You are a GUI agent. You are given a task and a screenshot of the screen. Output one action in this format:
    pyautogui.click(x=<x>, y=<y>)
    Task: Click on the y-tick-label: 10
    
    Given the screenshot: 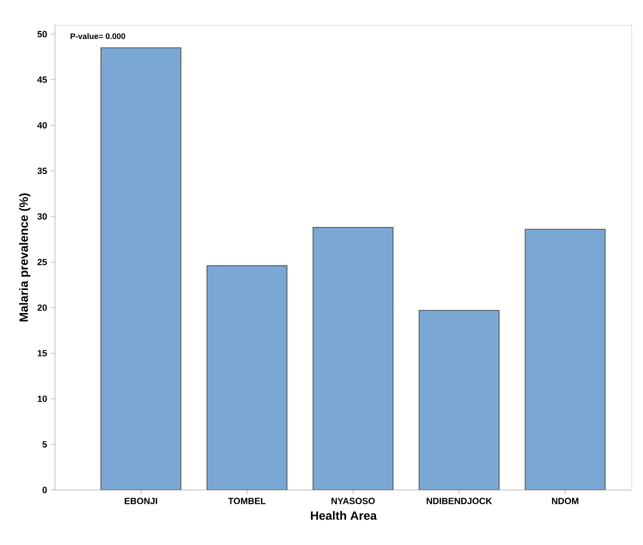 What is the action you would take?
    pyautogui.click(x=42, y=399)
    